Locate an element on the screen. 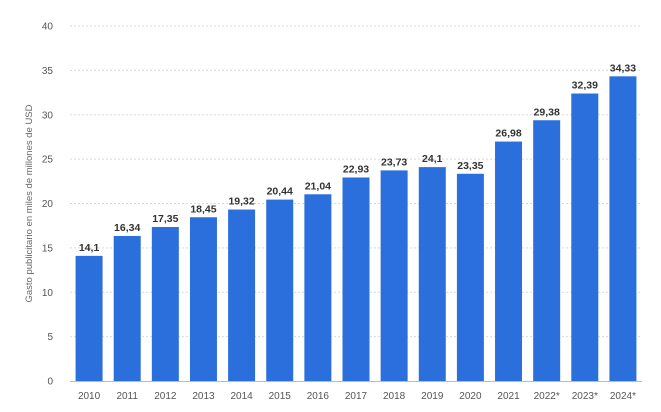 The height and width of the screenshot is (412, 661). x-tick-label: 2014 is located at coordinates (241, 396).